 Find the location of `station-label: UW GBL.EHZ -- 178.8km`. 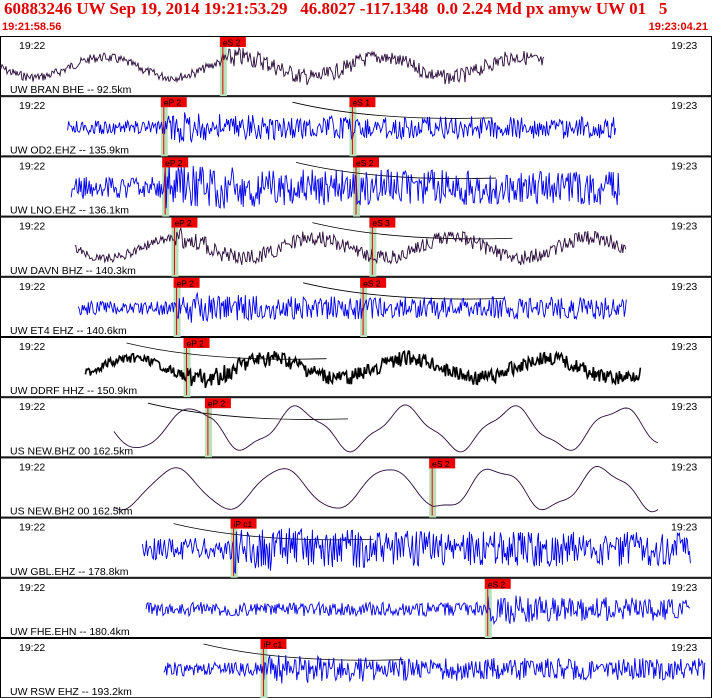

station-label: UW GBL.EHZ -- 178.8km is located at coordinates (69, 572).